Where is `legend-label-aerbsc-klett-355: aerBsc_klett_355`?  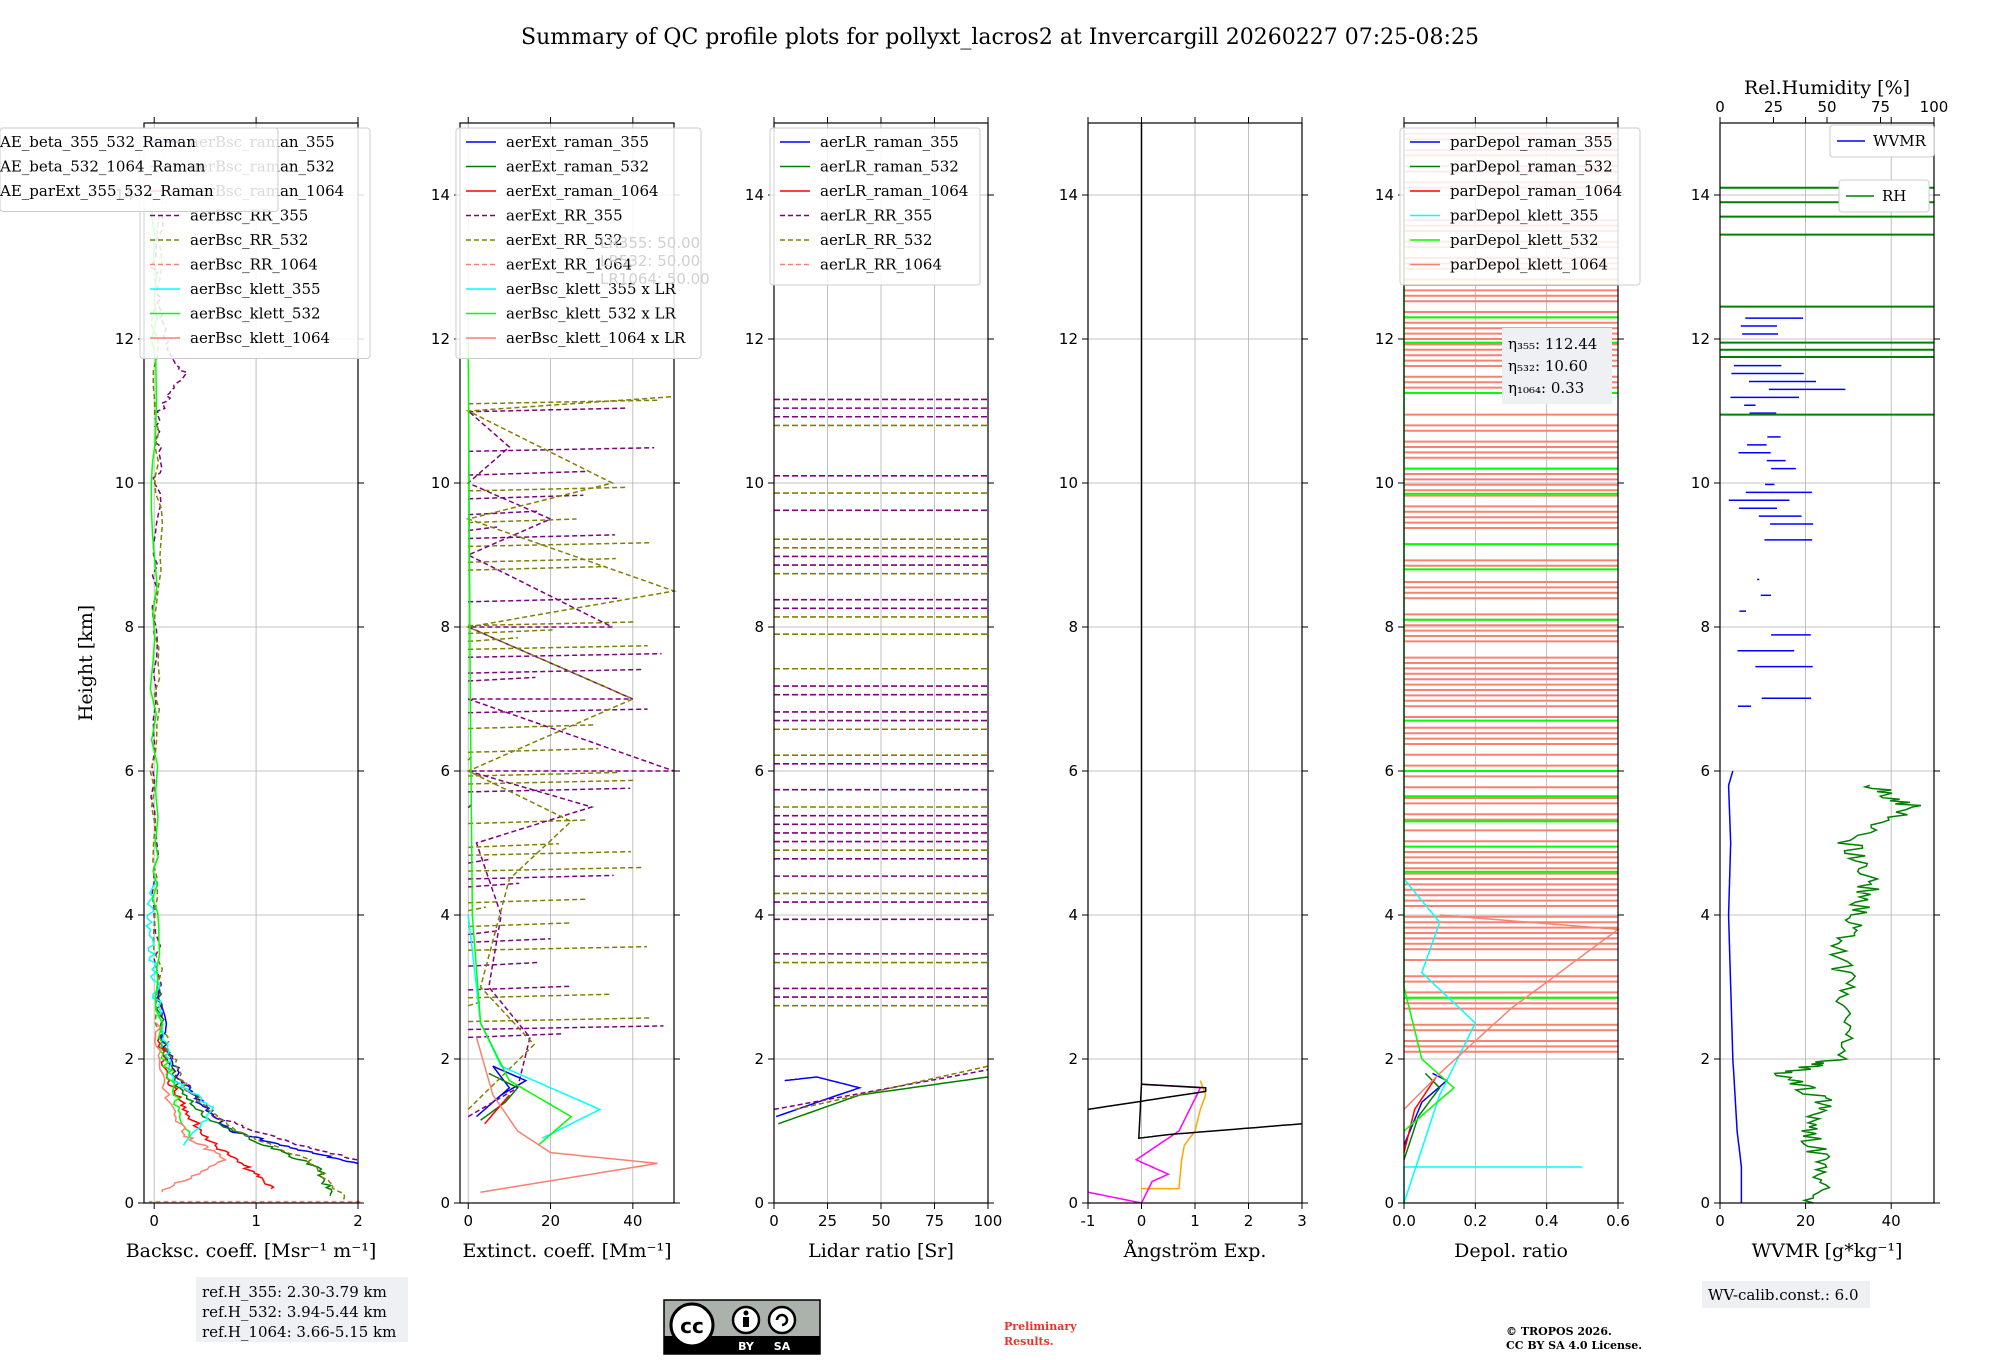
legend-label-aerbsc-klett-355: aerBsc_klett_355 is located at coordinates (255, 289).